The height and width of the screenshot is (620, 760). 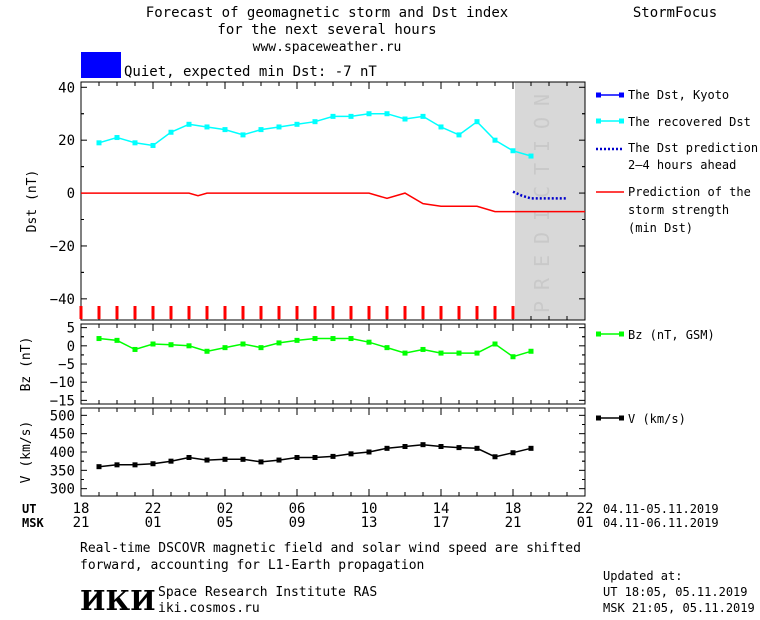 What do you see at coordinates (682, 165) in the screenshot?
I see `legend-label-dst-prediction-2: 2–4 hours ahead` at bounding box center [682, 165].